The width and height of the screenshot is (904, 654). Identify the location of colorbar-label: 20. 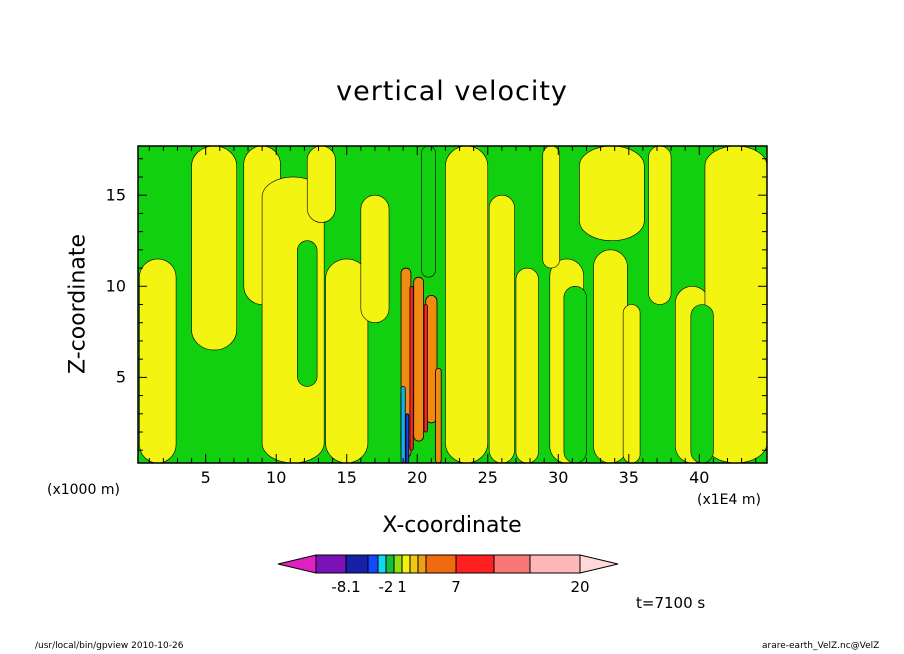
(580, 587).